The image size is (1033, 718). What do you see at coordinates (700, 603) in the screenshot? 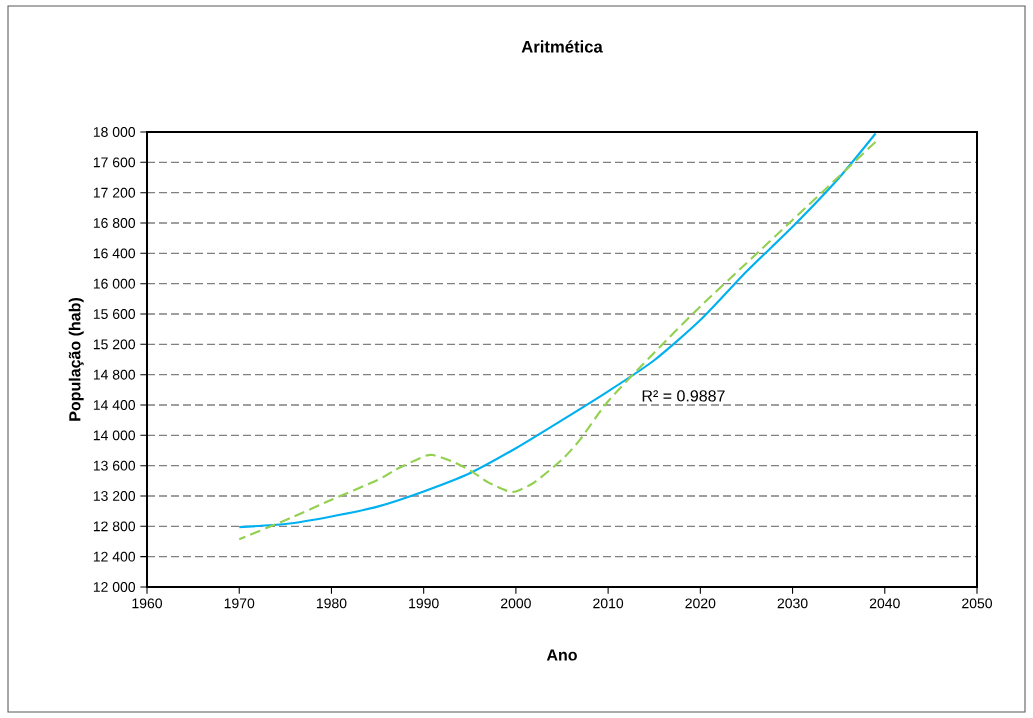
I see `x-tick-label: 2020` at bounding box center [700, 603].